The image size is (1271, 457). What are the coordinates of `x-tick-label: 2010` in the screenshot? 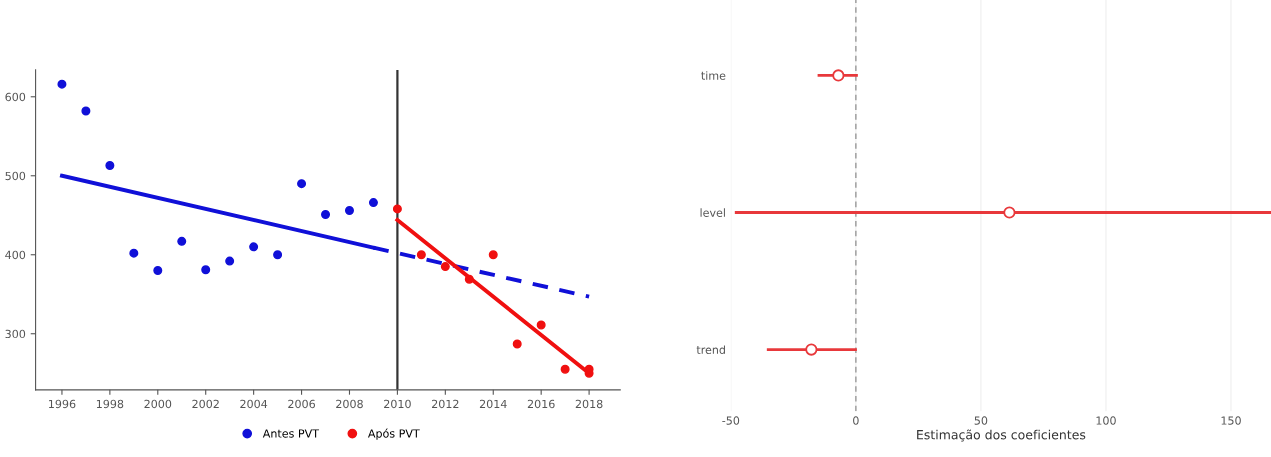 It's located at (397, 404).